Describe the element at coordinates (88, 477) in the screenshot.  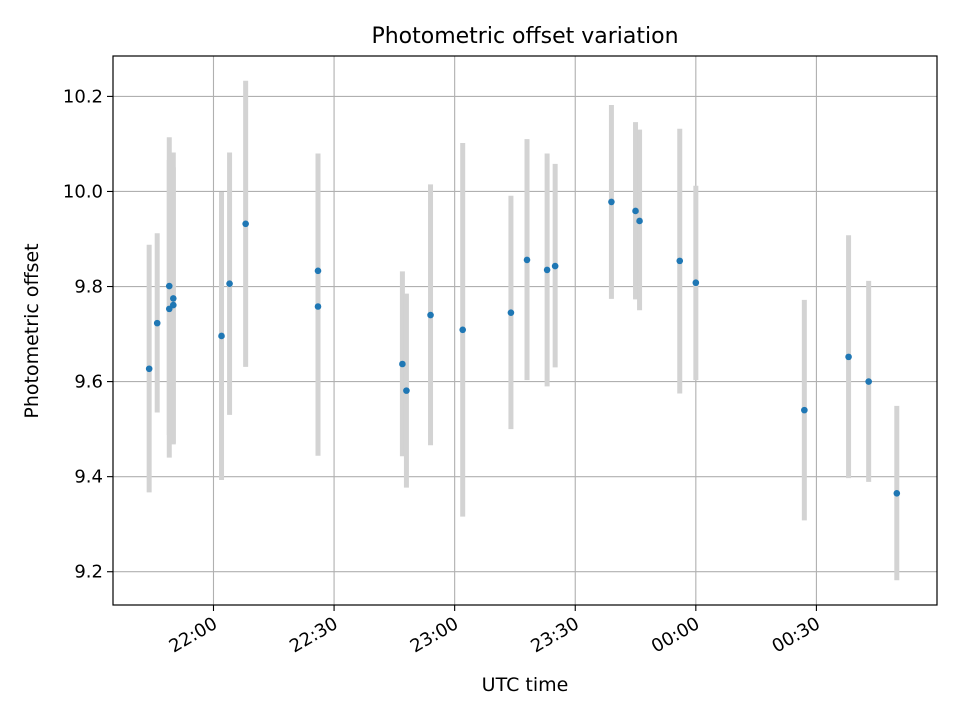
I see `y-tick-label: 9.4` at that location.